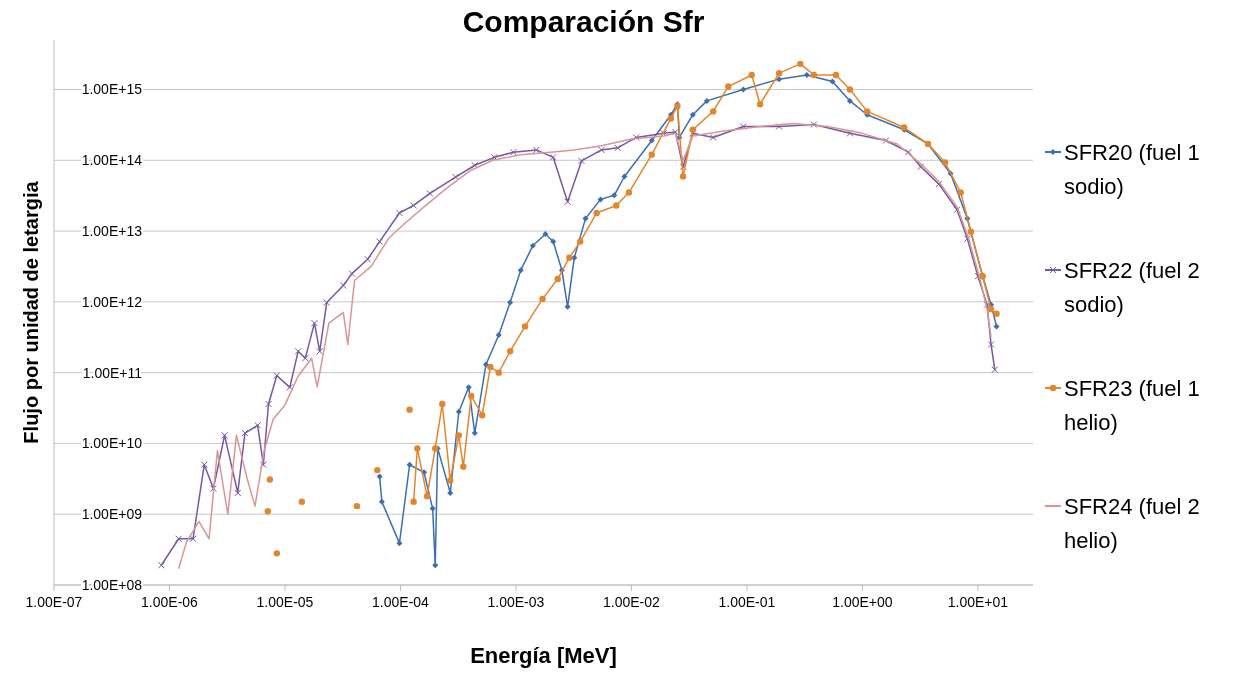  I want to click on x-axis-title: Energía [MeV], so click(543, 655).